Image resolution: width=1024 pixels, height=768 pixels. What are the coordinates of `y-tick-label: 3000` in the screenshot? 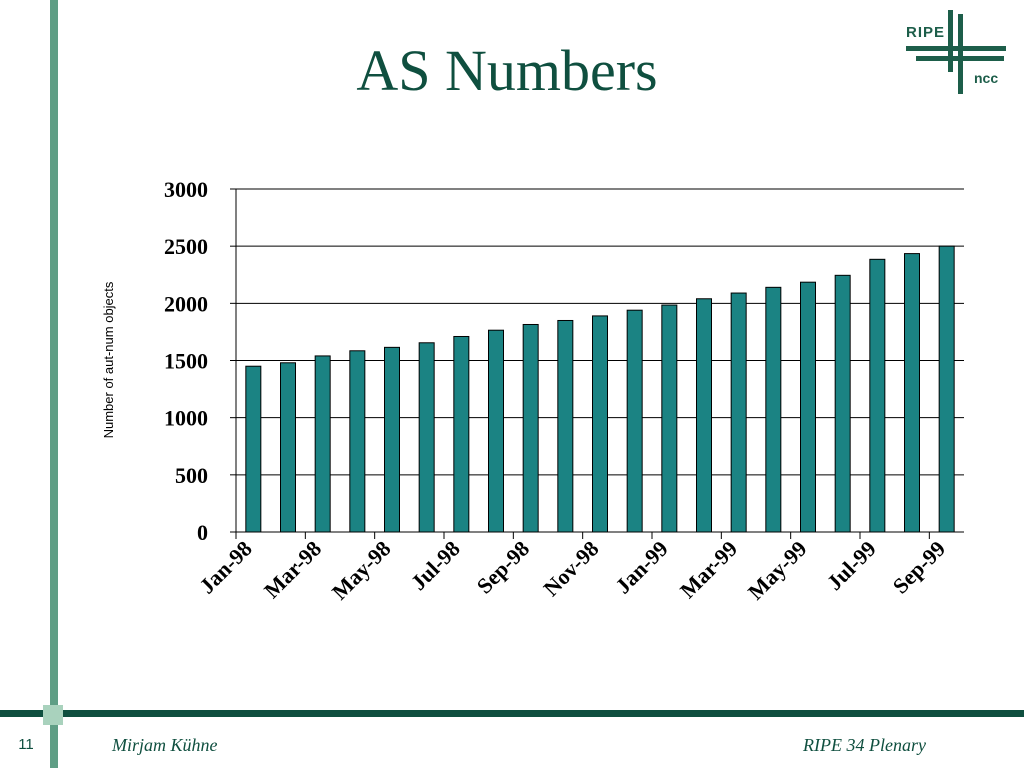 It's located at (186, 189).